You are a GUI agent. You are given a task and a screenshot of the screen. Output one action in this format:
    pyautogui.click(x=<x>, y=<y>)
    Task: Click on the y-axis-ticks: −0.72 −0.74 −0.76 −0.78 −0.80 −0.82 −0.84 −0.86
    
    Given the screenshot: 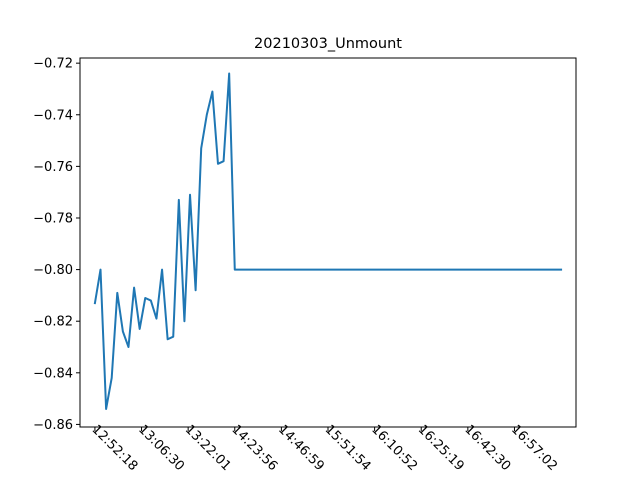 What is the action you would take?
    pyautogui.click(x=56, y=245)
    